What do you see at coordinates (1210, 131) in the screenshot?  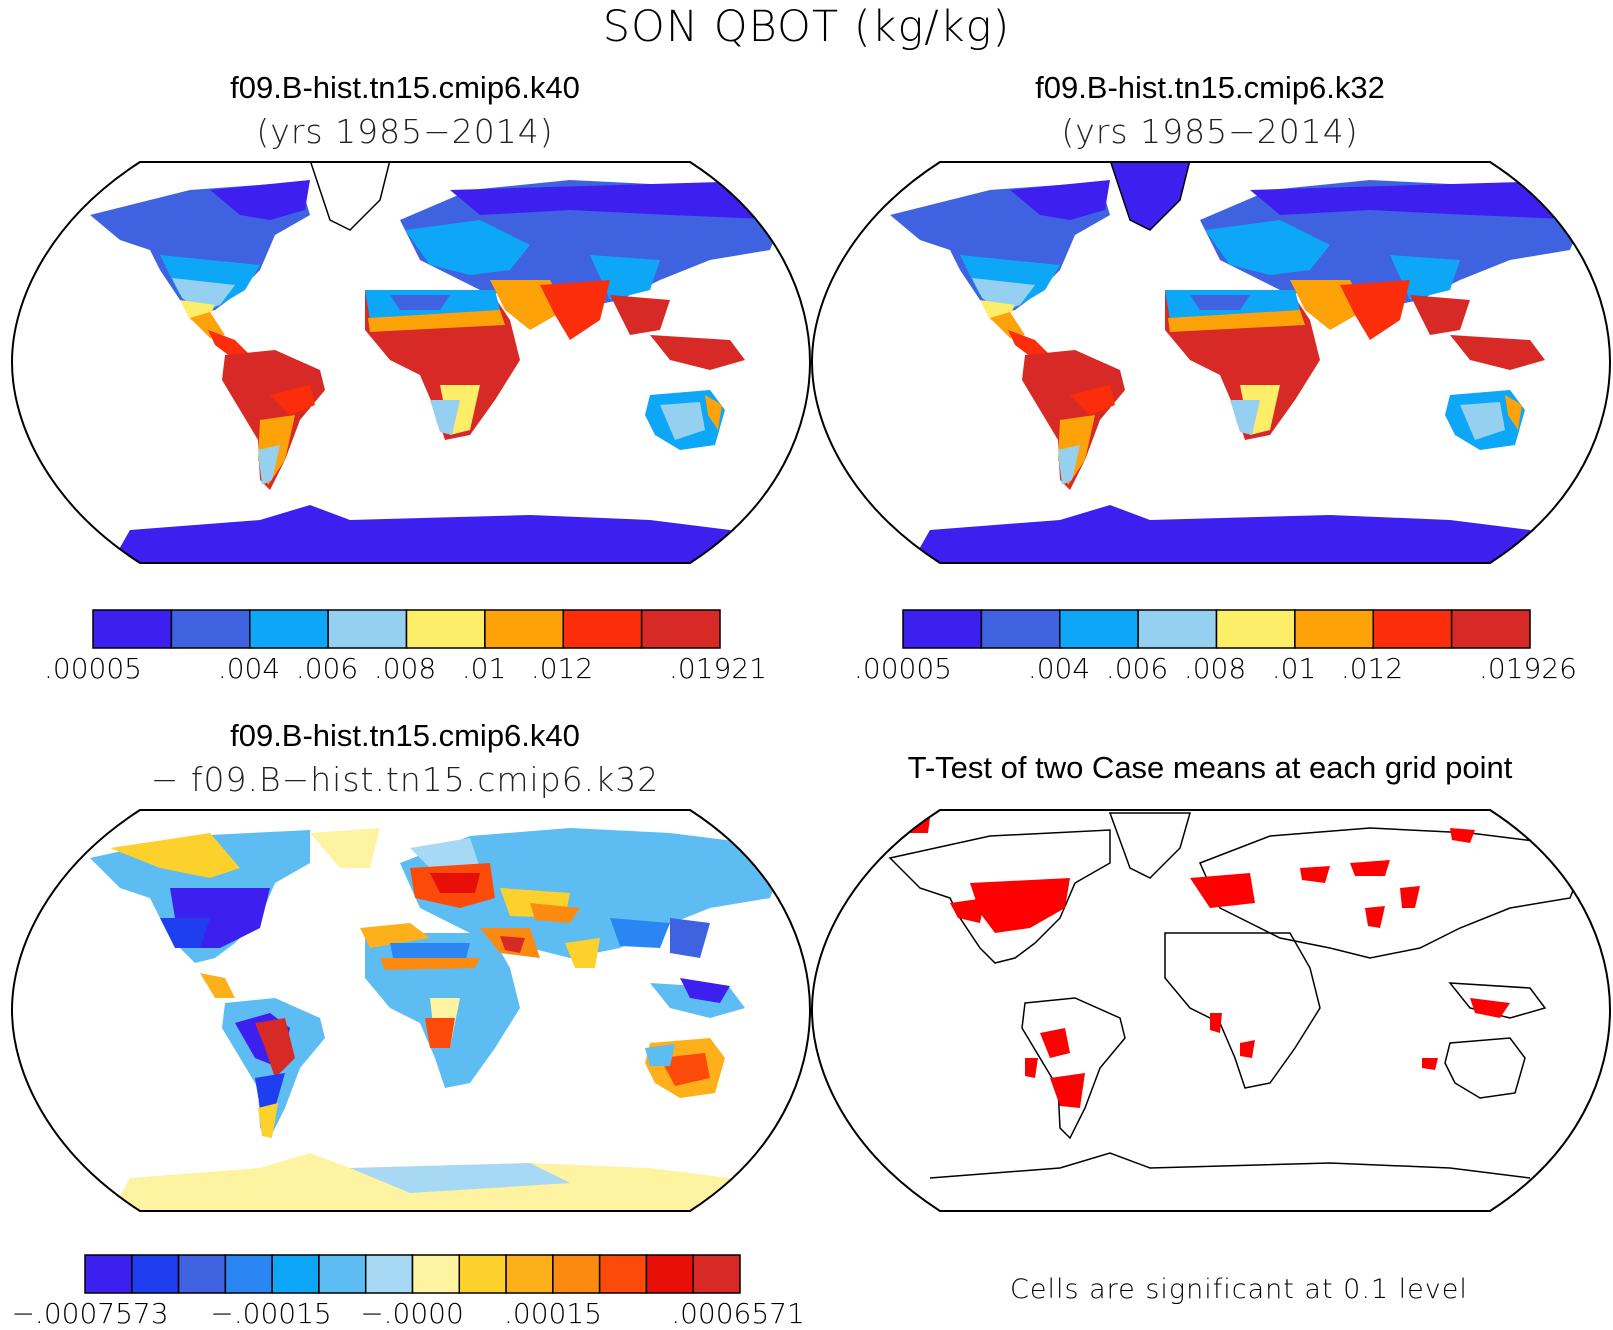 I see `panel-tr-years: (yrs 1985−2014)` at bounding box center [1210, 131].